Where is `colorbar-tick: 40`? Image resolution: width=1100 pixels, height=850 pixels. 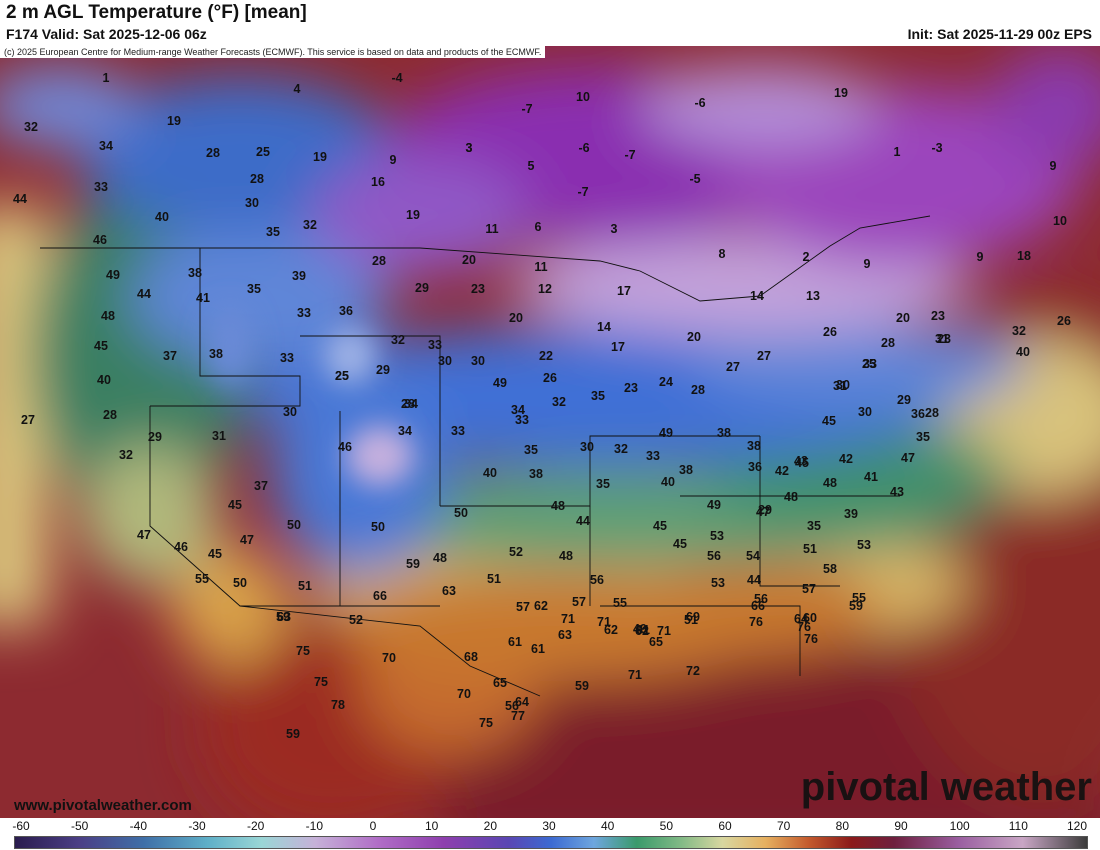
colorbar-tick: 40 is located at coordinates (607, 826).